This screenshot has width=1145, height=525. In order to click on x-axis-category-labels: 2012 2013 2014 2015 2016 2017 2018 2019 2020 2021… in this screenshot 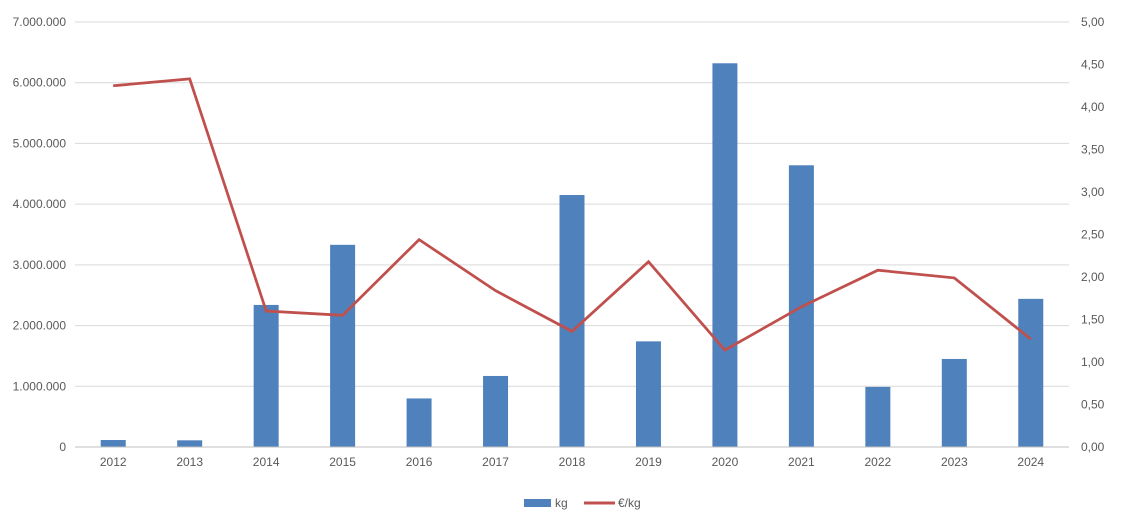, I will do `click(572, 462)`.